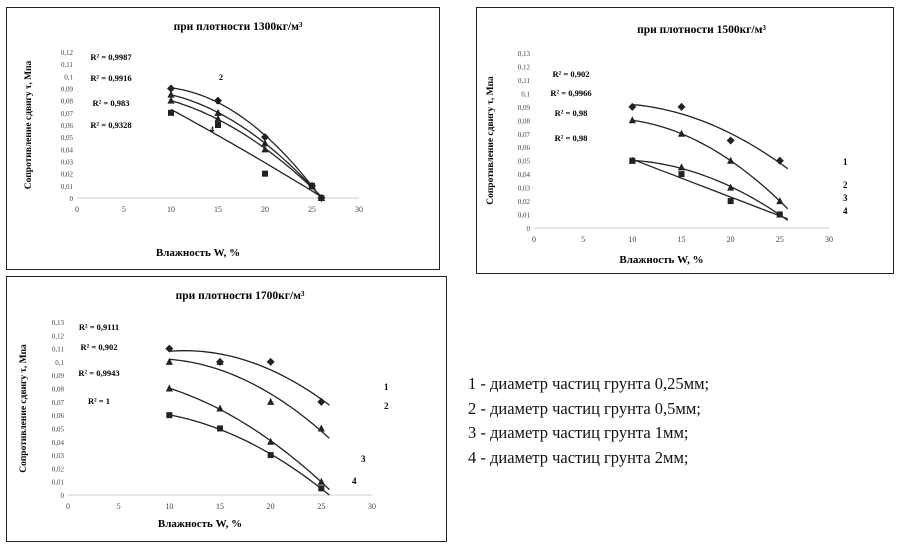 Image resolution: width=897 pixels, height=545 pixels. I want to click on r2-label: R² = 1, so click(99, 401).